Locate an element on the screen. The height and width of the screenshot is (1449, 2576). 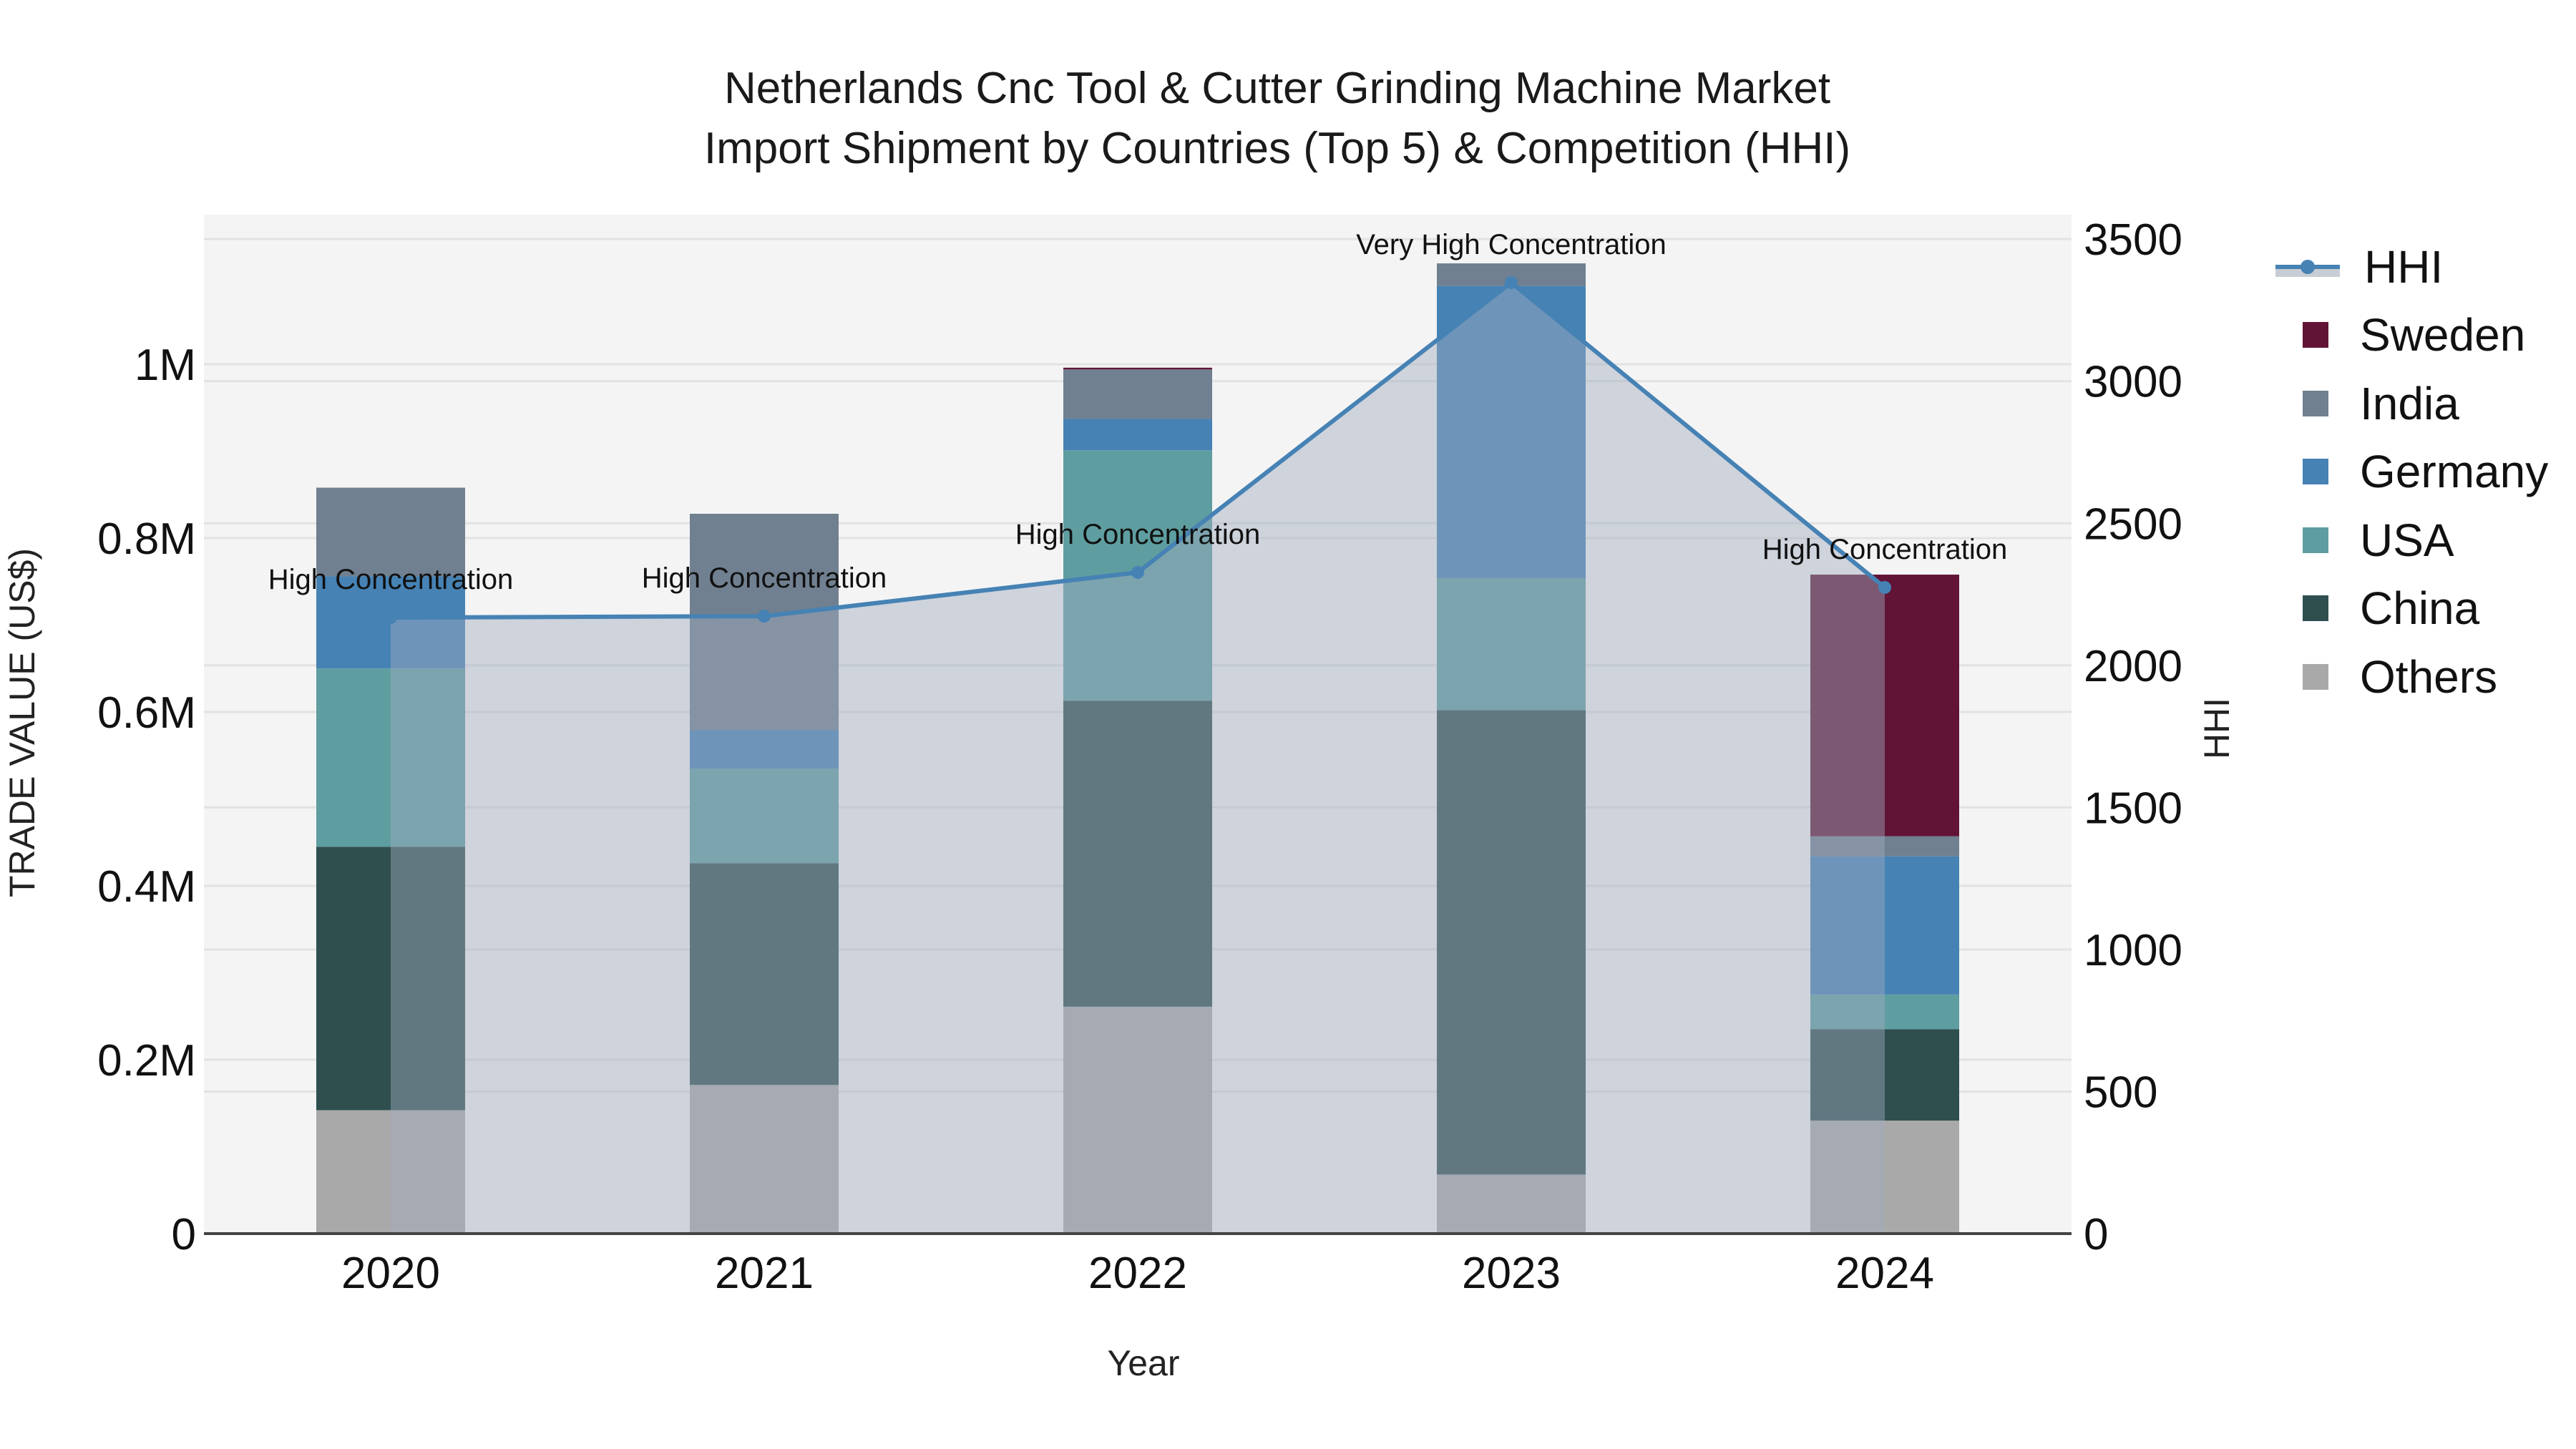
y-tick-label: 0 is located at coordinates (184, 1234).